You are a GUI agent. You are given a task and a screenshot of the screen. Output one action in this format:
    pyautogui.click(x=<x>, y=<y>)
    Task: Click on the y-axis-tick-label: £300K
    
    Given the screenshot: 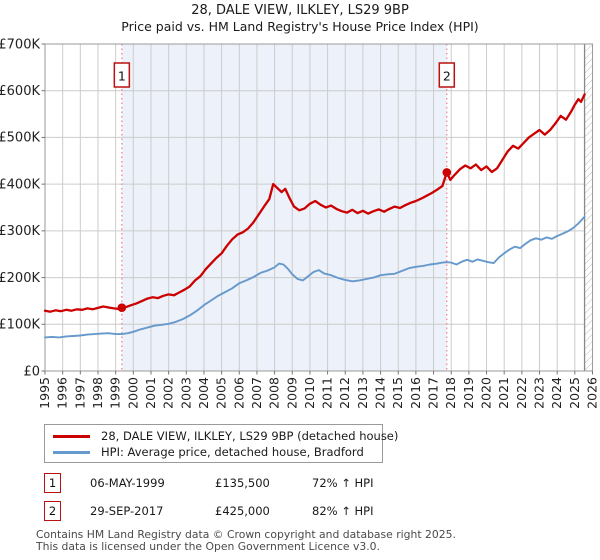 What is the action you would take?
    pyautogui.click(x=20, y=231)
    